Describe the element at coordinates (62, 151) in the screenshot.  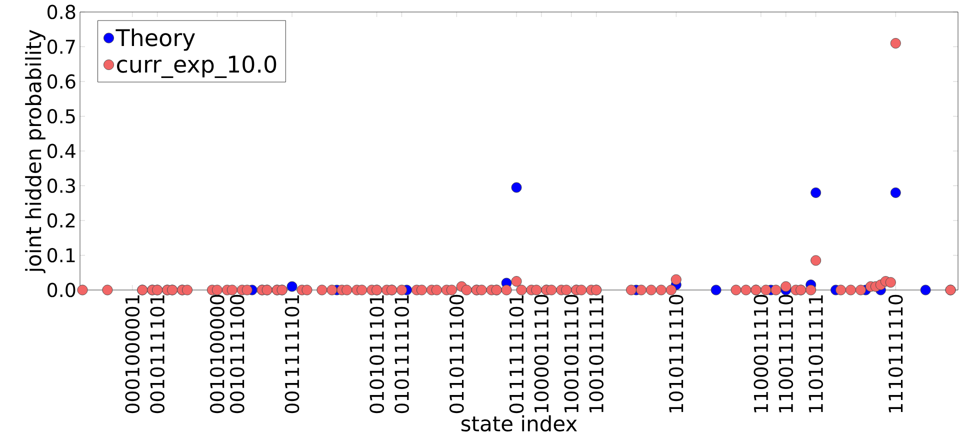
I see `y-tick-label: 0.4` at that location.